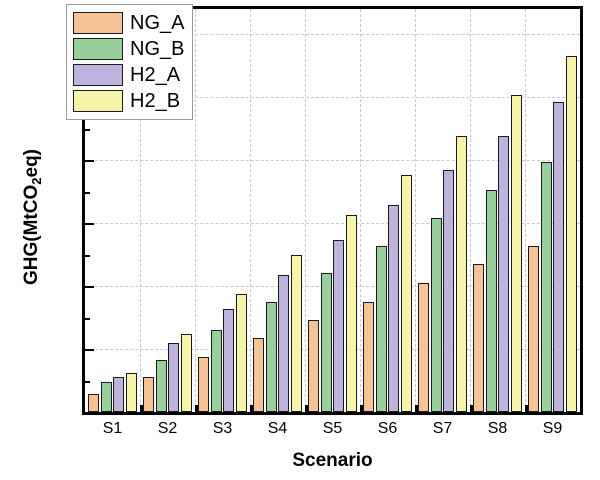 The width and height of the screenshot is (600, 480). What do you see at coordinates (174, 377) in the screenshot?
I see `bar-H2_A-S2` at bounding box center [174, 377].